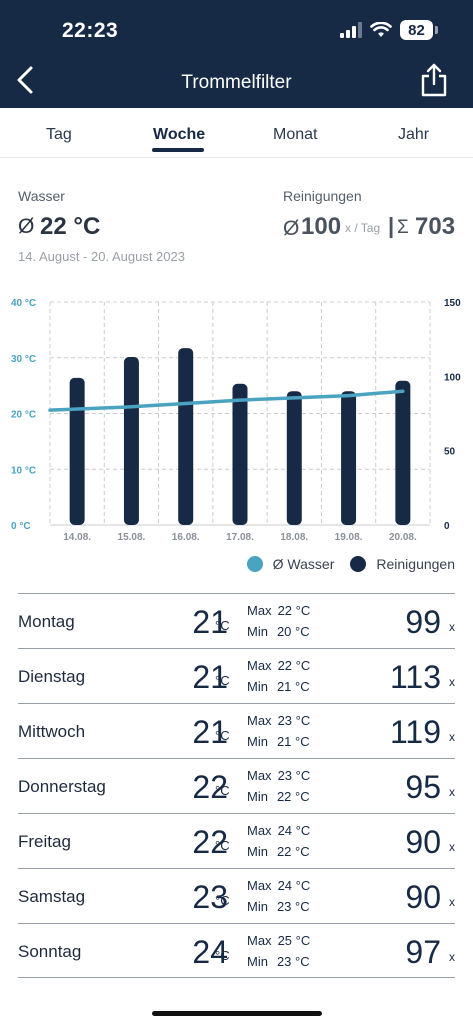  I want to click on share-icon, so click(434, 80).